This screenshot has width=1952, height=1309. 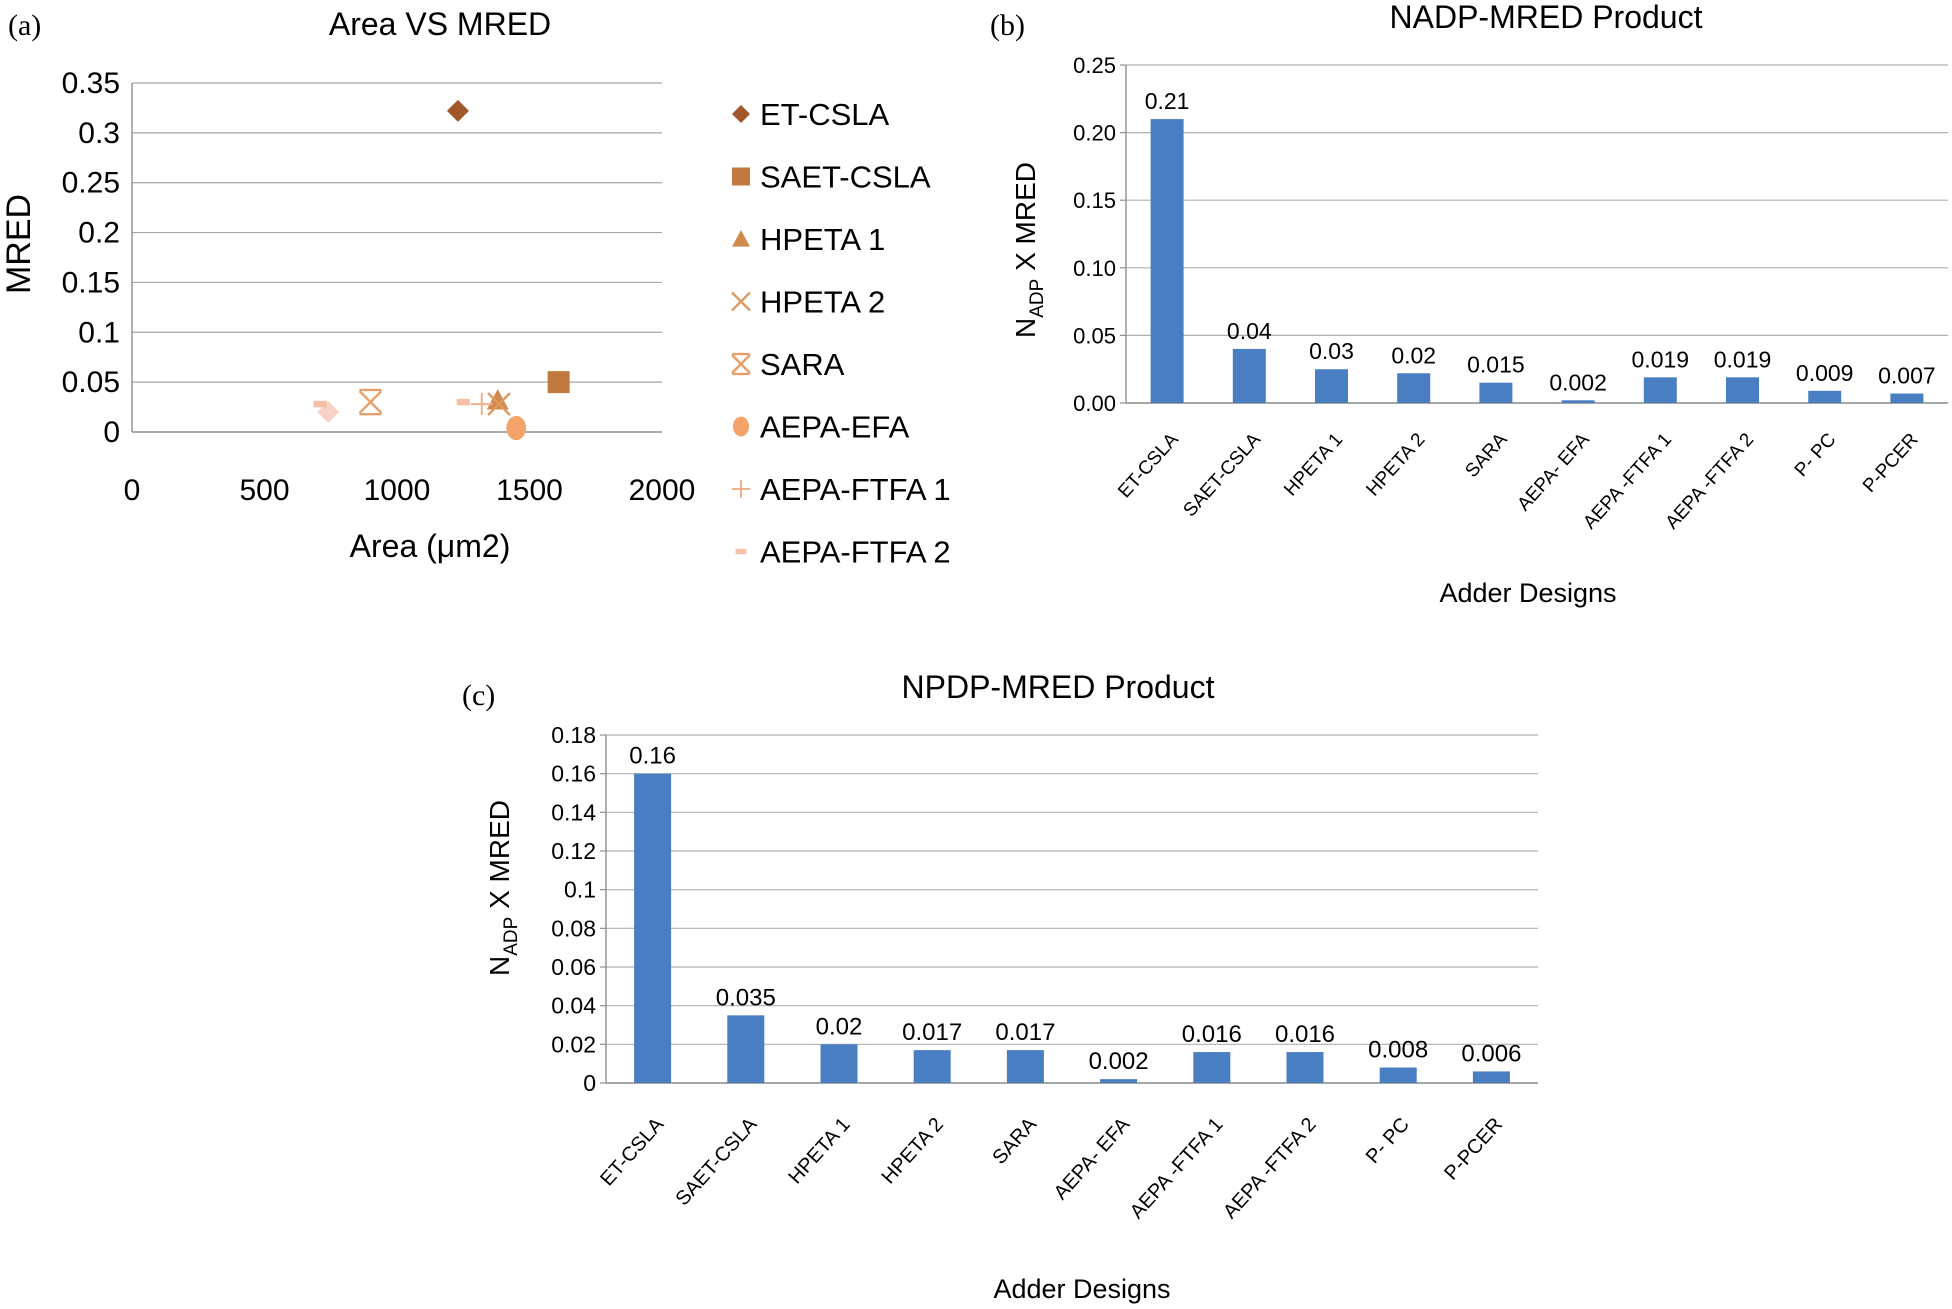 I want to click on chart-a-points, so click(x=441, y=270).